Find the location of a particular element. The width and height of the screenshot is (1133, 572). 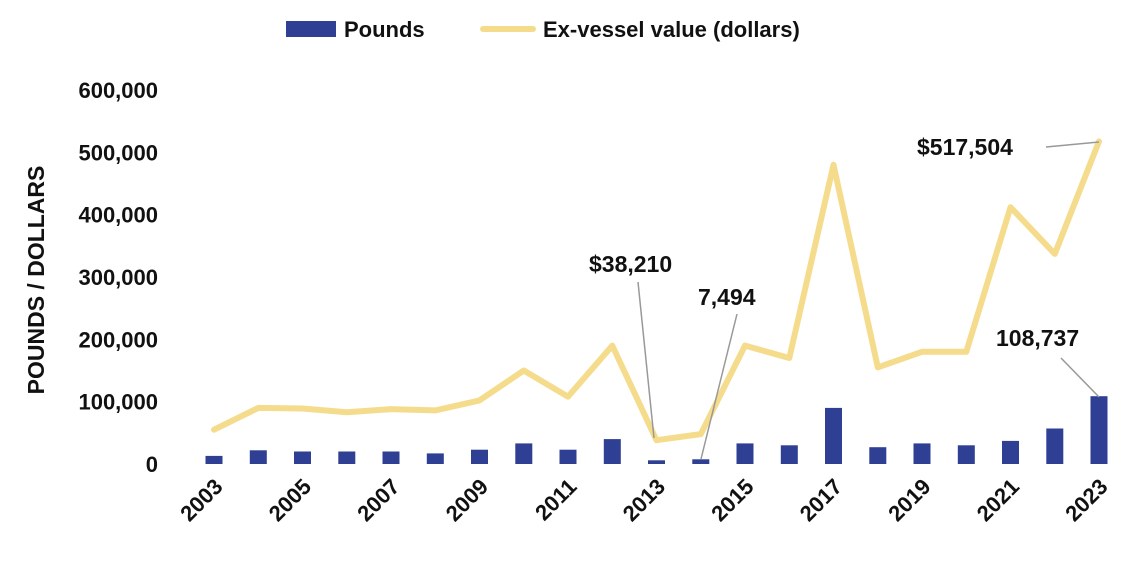

pounds-bars is located at coordinates (656, 430).